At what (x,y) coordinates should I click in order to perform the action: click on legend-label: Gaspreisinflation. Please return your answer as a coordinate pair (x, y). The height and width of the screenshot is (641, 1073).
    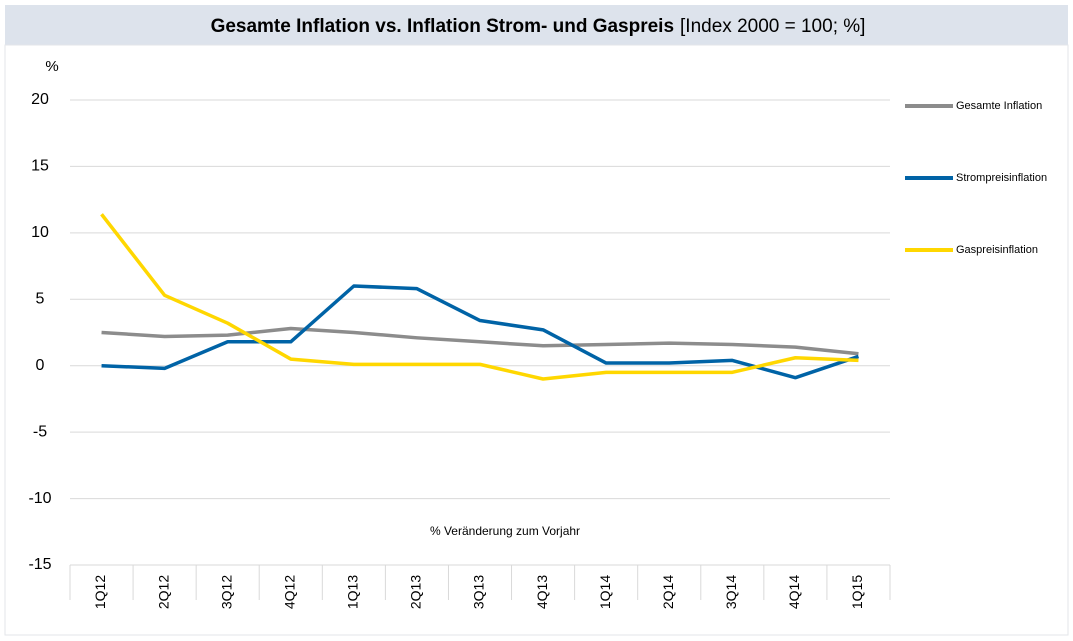
    Looking at the image, I should click on (997, 250).